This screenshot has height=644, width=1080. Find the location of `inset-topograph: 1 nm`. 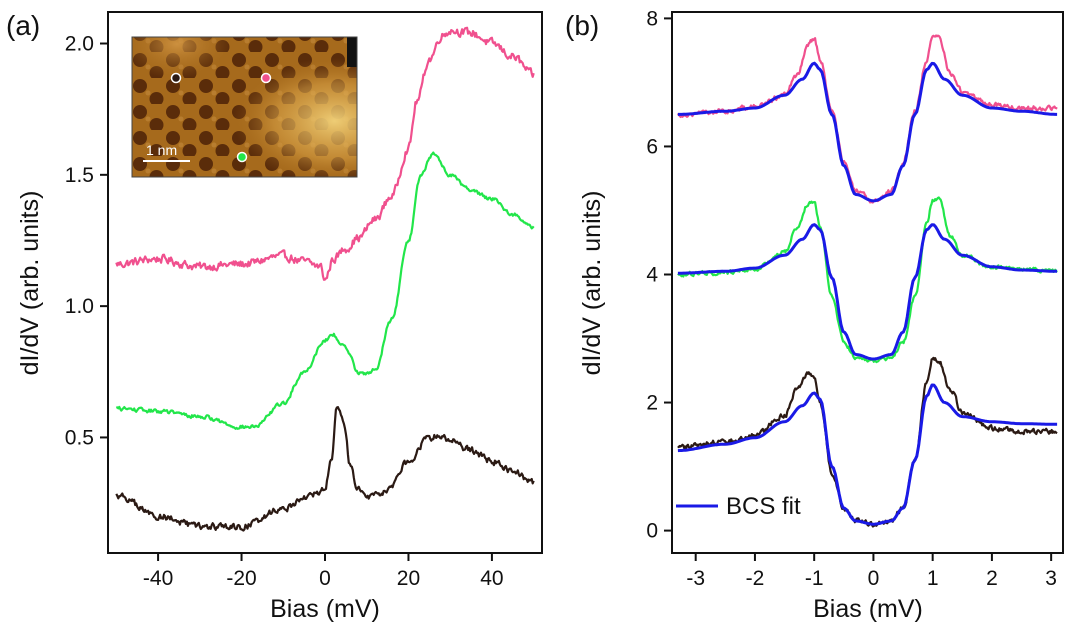

inset-topograph: 1 nm is located at coordinates (244, 107).